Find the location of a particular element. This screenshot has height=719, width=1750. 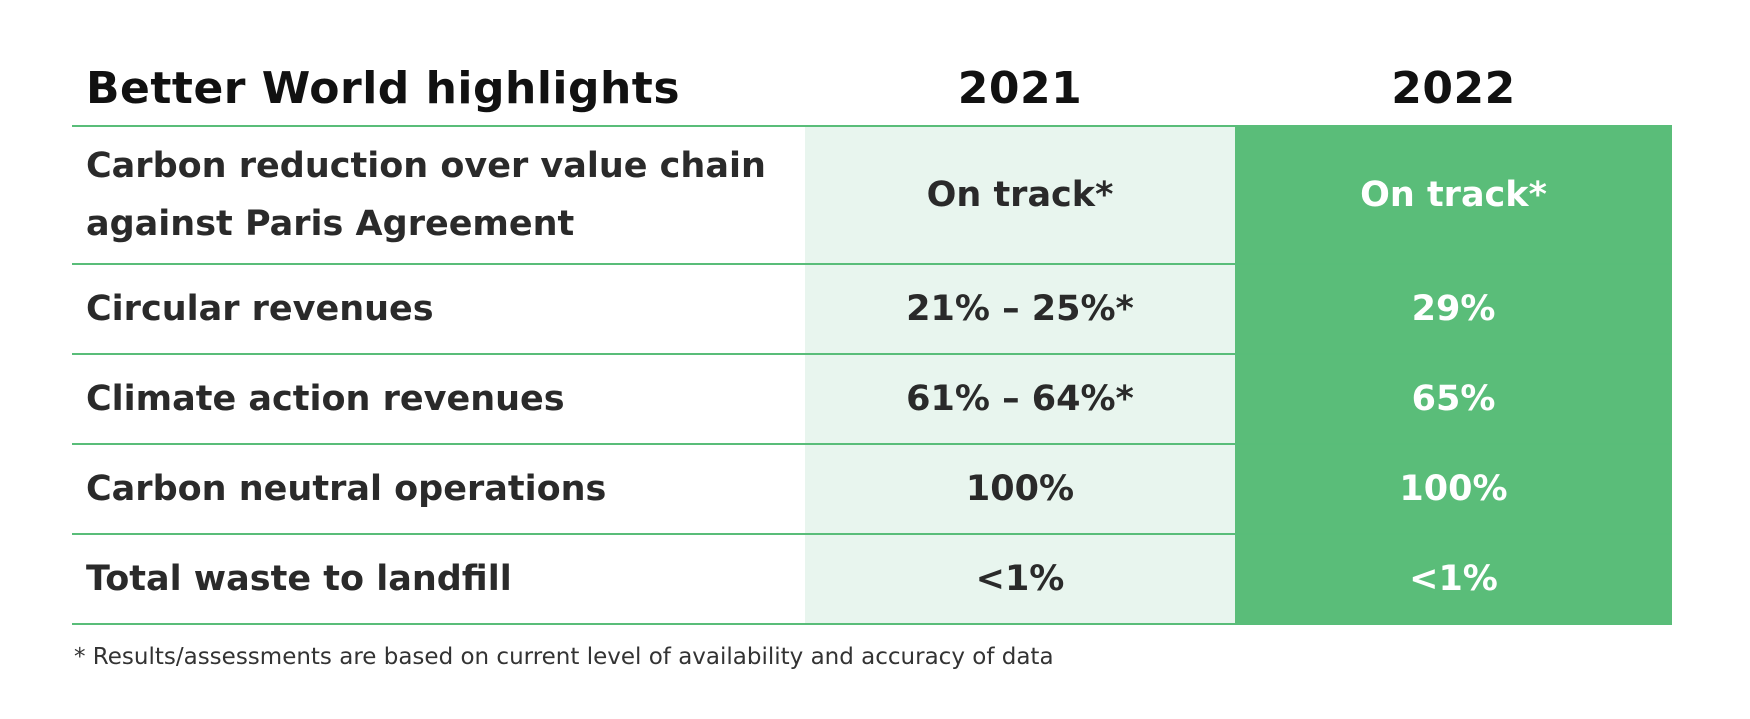

value-2021-total-waste-to-landfill: <1% is located at coordinates (1020, 580).